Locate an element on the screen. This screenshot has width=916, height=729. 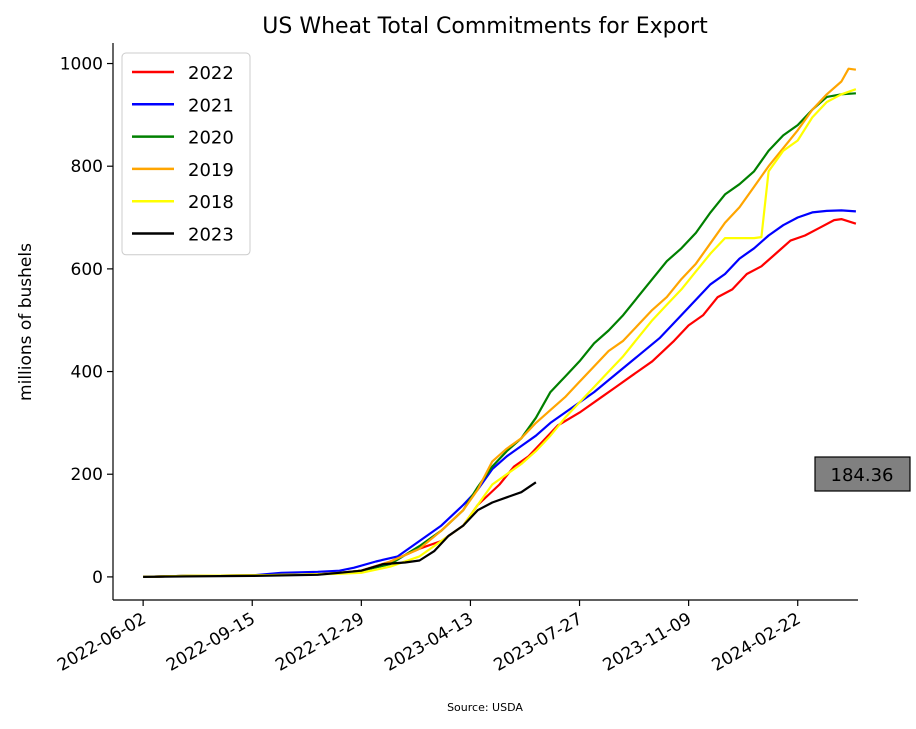
legend-label-2022: 2022 is located at coordinates (211, 73).